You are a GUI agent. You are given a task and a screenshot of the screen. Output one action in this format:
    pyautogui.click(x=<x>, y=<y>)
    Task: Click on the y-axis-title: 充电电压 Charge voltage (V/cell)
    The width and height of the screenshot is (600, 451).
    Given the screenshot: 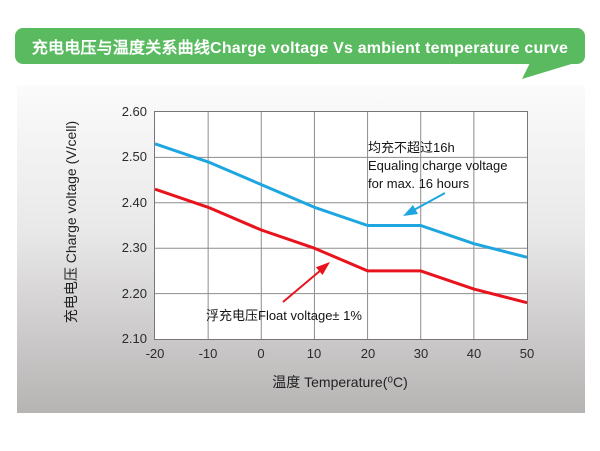 What is the action you would take?
    pyautogui.click(x=71, y=222)
    